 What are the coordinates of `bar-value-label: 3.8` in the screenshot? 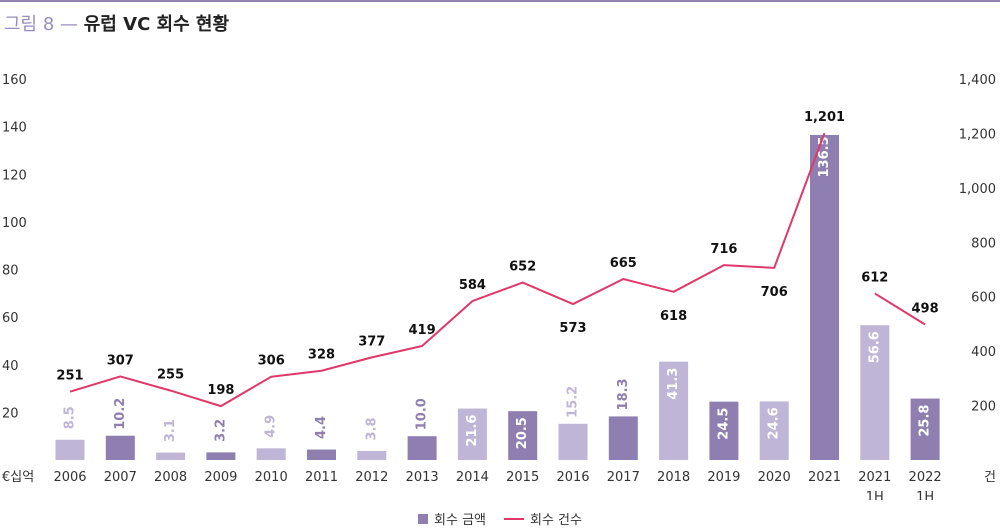 It's located at (371, 428).